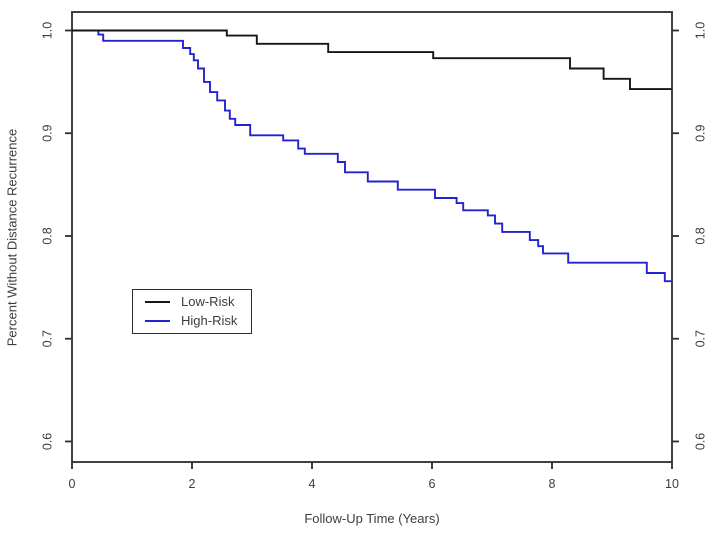 The width and height of the screenshot is (720, 538). Describe the element at coordinates (47, 30) in the screenshot. I see `y-tick-label-left: 1.0` at that location.